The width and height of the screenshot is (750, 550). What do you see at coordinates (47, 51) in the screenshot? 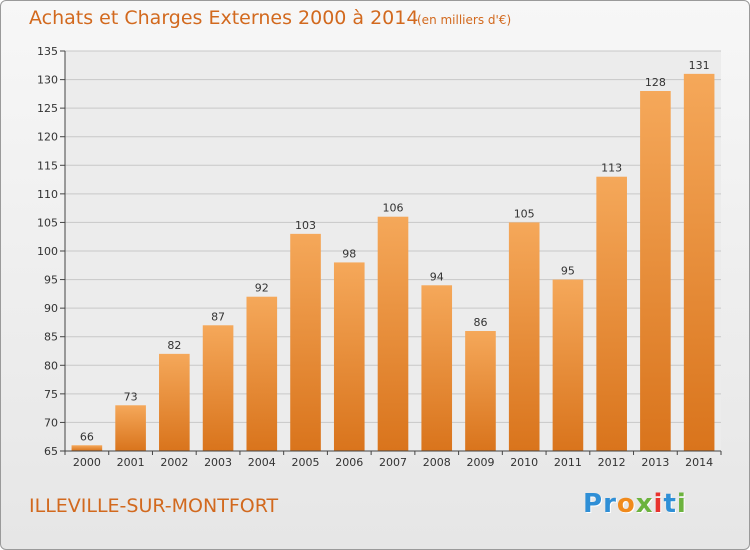
I see `y-tick-label: 135` at bounding box center [47, 51].